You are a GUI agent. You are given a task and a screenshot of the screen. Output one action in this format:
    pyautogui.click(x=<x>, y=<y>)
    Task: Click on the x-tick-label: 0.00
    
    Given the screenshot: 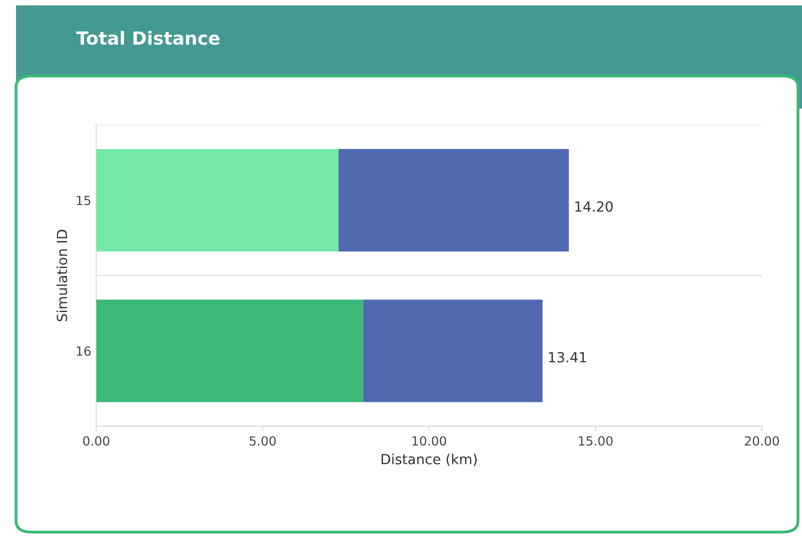 What is the action you would take?
    pyautogui.click(x=96, y=441)
    